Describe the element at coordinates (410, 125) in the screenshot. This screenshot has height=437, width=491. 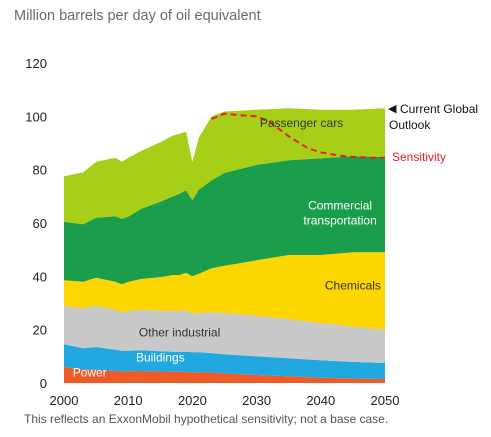
I see `annotation-outlook: Outlook` at that location.